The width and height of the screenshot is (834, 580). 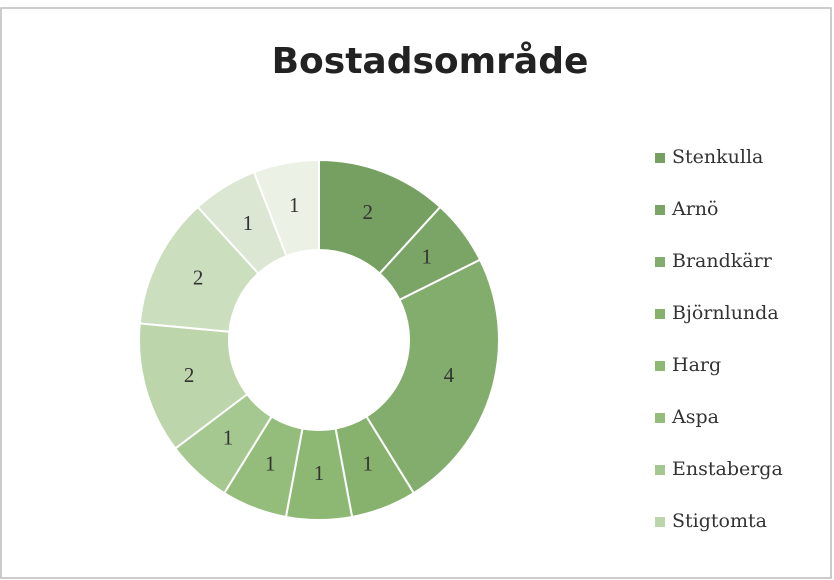 I want to click on data-label: 4, so click(x=449, y=375).